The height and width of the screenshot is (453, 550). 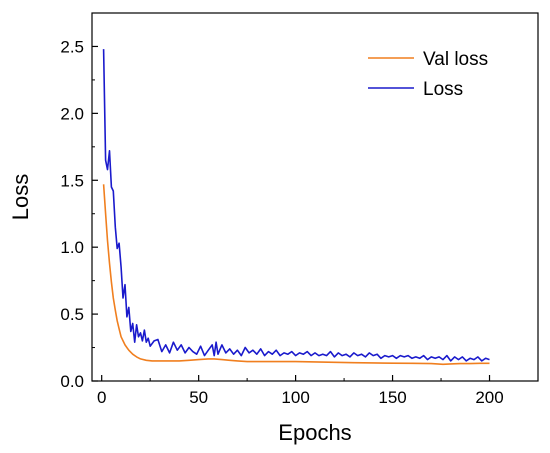 I want to click on x-axis-title: Epochs, so click(x=314, y=432).